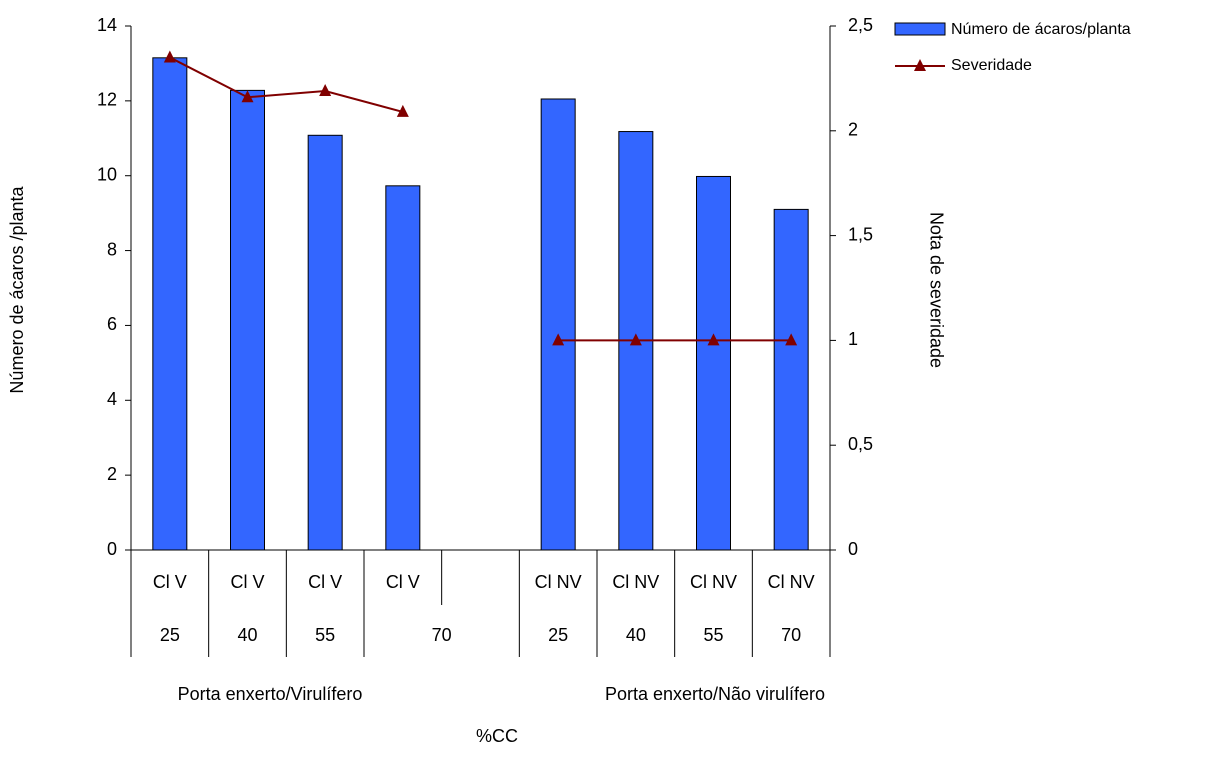  Describe the element at coordinates (107, 25) in the screenshot. I see `y-tick-label: 14` at that location.